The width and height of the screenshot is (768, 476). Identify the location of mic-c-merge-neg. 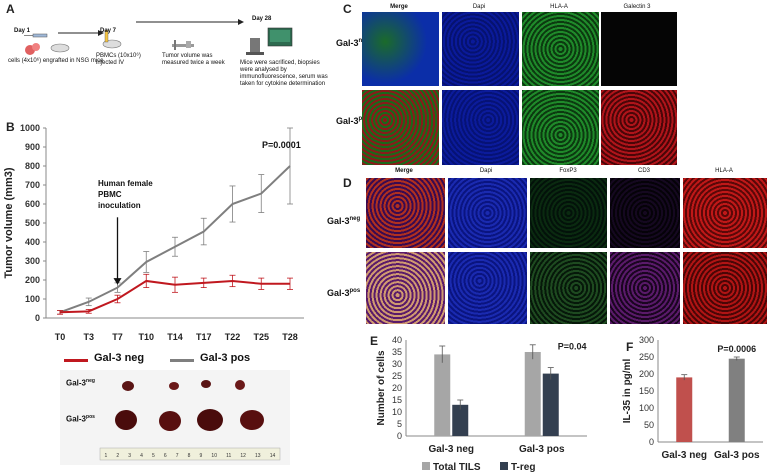
(400, 49).